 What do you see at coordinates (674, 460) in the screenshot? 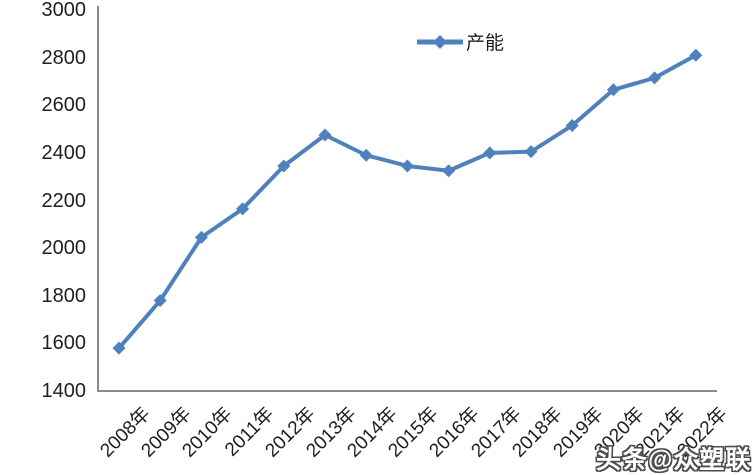
I see `watermark: 头条@众塑联` at bounding box center [674, 460].